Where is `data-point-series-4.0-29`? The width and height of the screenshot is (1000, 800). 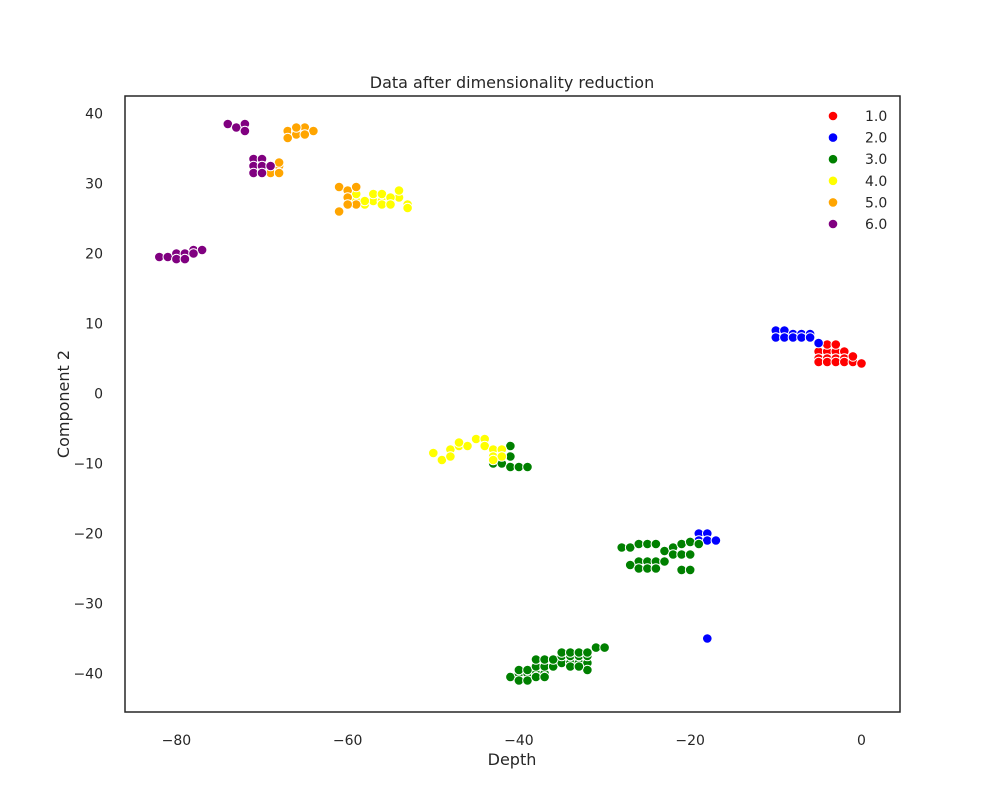
data-point-series-4.0-29 is located at coordinates (493, 460).